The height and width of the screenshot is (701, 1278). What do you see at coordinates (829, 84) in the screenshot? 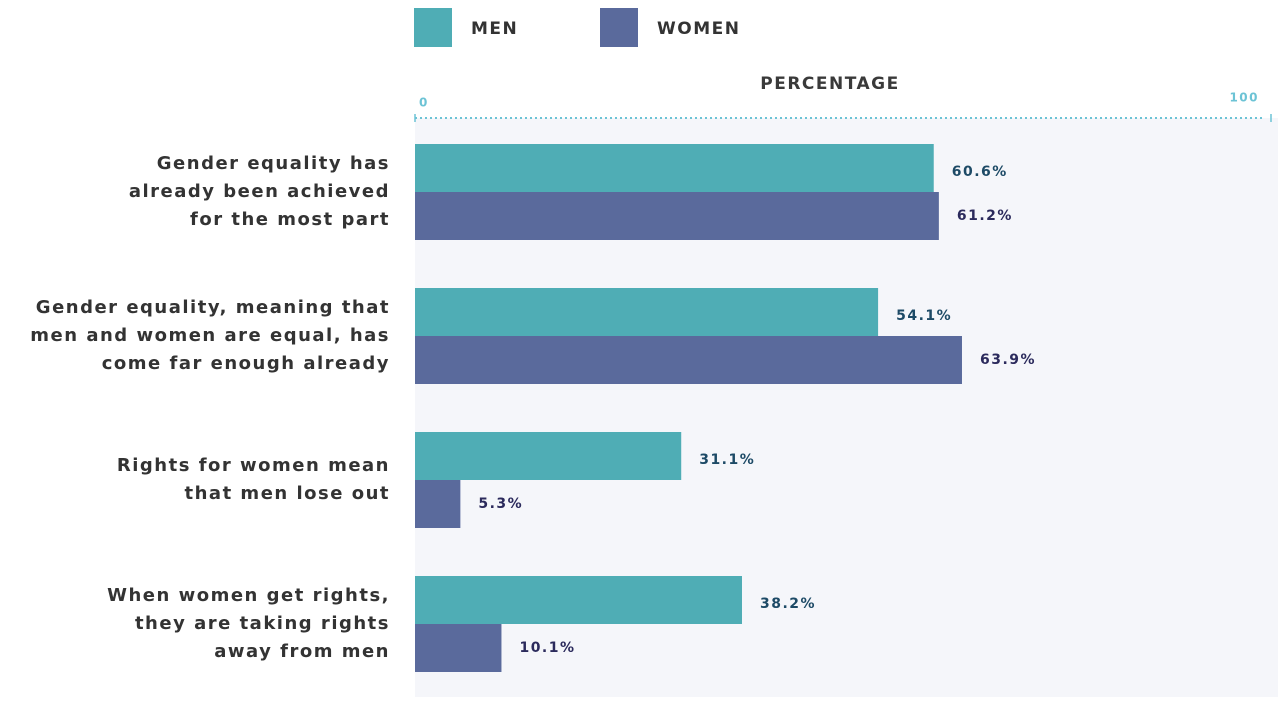
I see `x-axis-title: PERCENTAGE` at bounding box center [829, 84].